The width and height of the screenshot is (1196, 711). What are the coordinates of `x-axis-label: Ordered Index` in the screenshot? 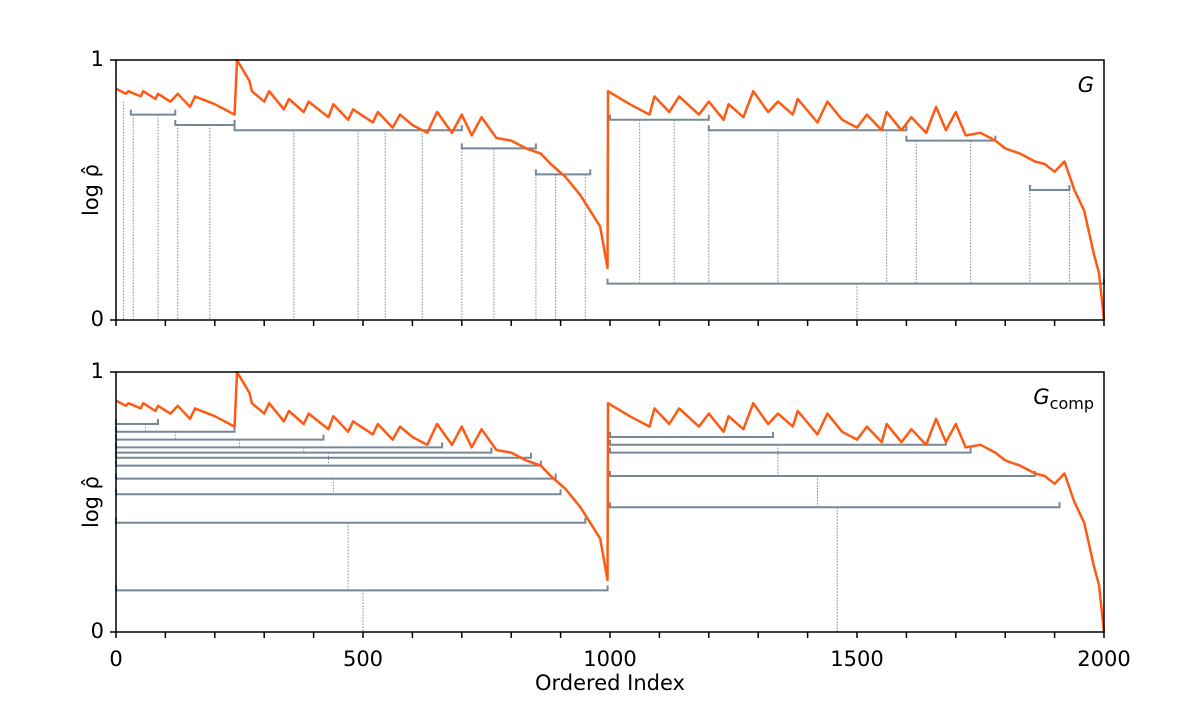 It's located at (610, 683).